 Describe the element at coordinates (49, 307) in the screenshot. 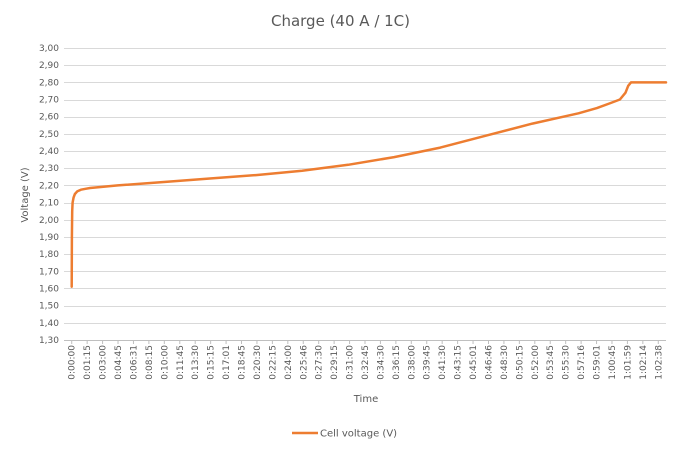

I see `y-tick-label: 1,50` at that location.